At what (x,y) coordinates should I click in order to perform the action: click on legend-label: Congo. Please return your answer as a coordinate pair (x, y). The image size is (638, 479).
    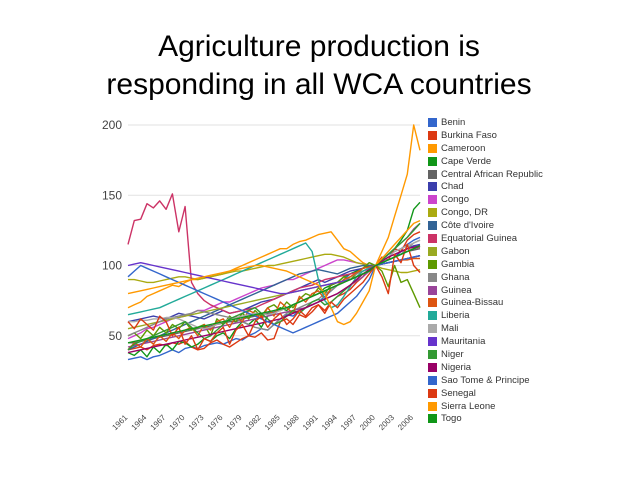
    Looking at the image, I should click on (455, 200).